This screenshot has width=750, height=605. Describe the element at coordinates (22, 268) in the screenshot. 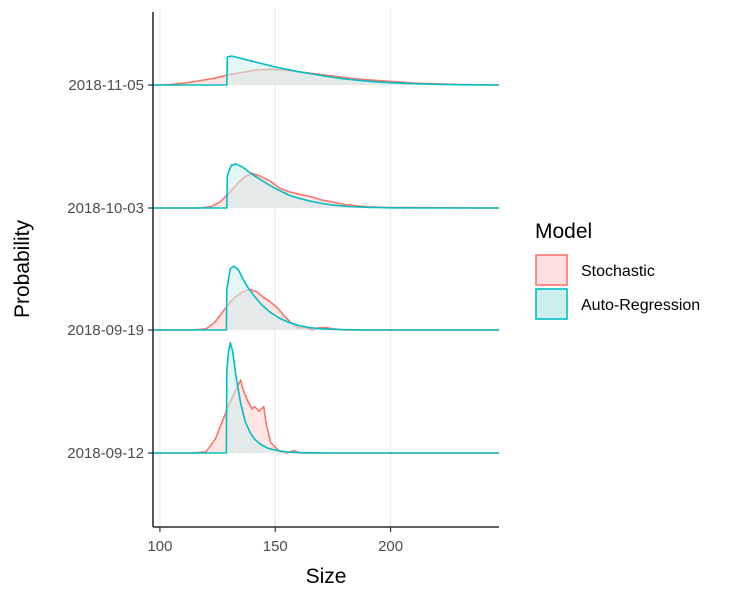

I see `y-axis-title: Probability` at that location.